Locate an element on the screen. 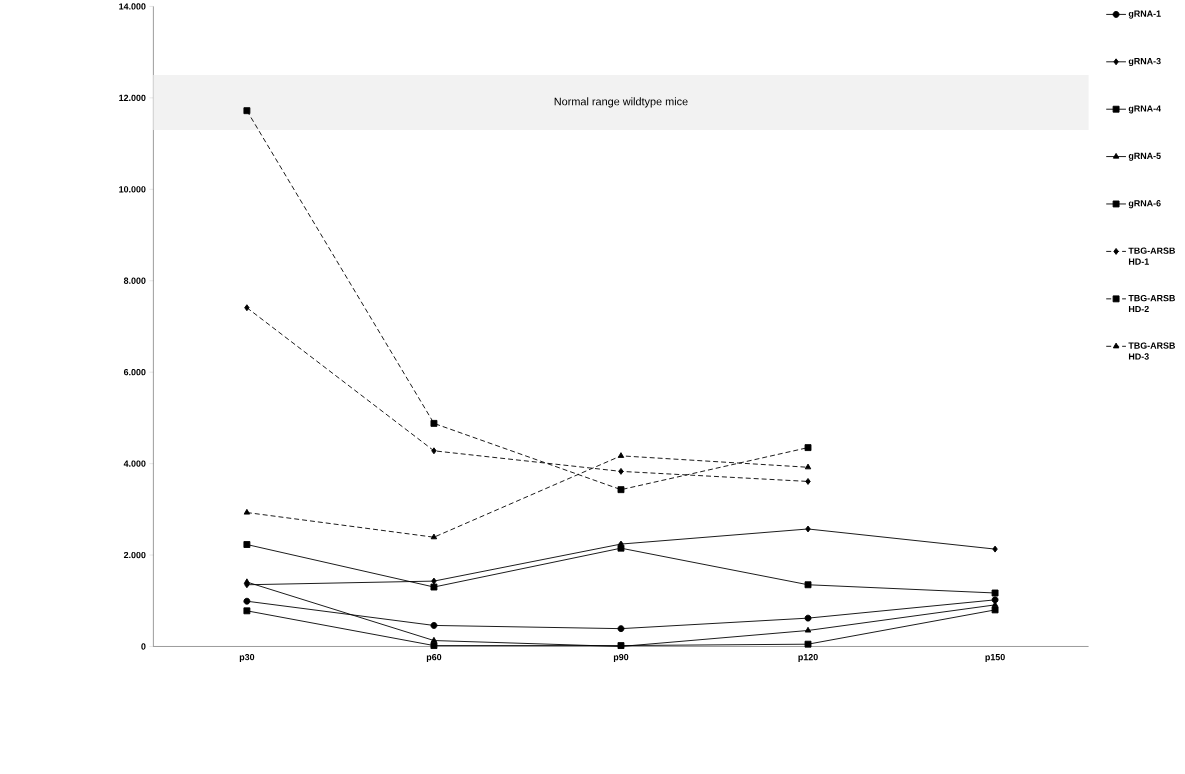  y-tick-label: 4.000 is located at coordinates (134, 463).